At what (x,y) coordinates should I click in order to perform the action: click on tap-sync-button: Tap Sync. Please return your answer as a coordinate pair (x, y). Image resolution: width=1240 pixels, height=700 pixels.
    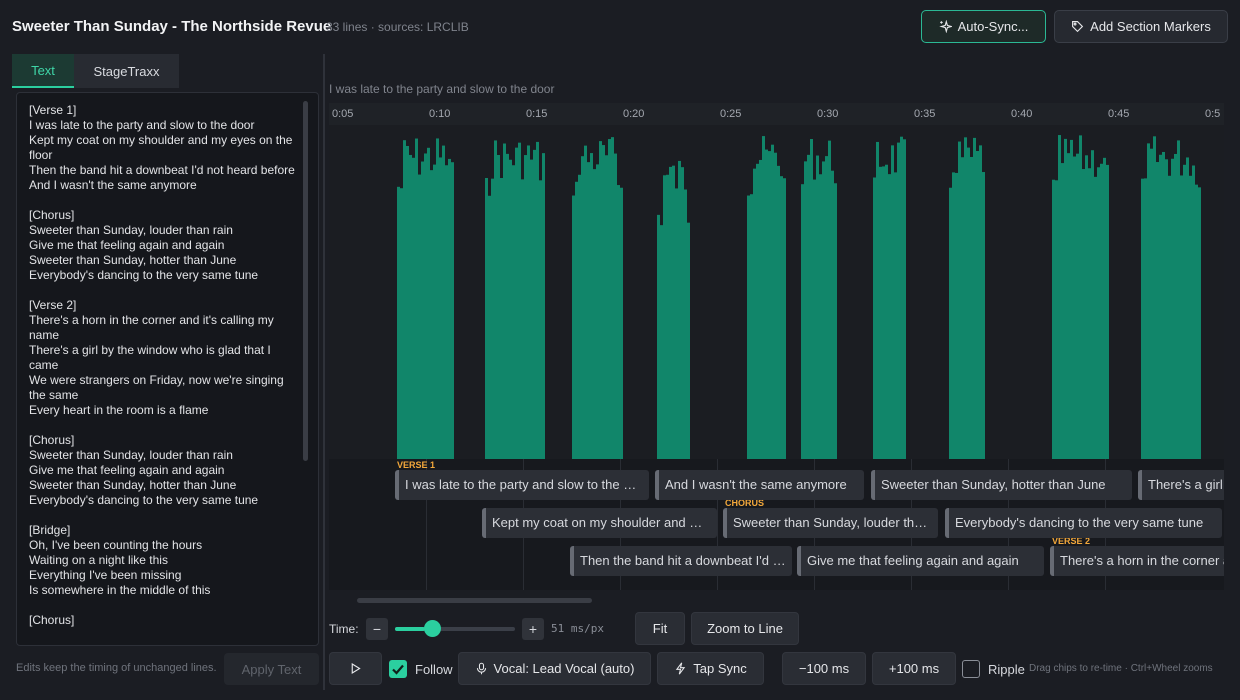
    Looking at the image, I should click on (710, 668).